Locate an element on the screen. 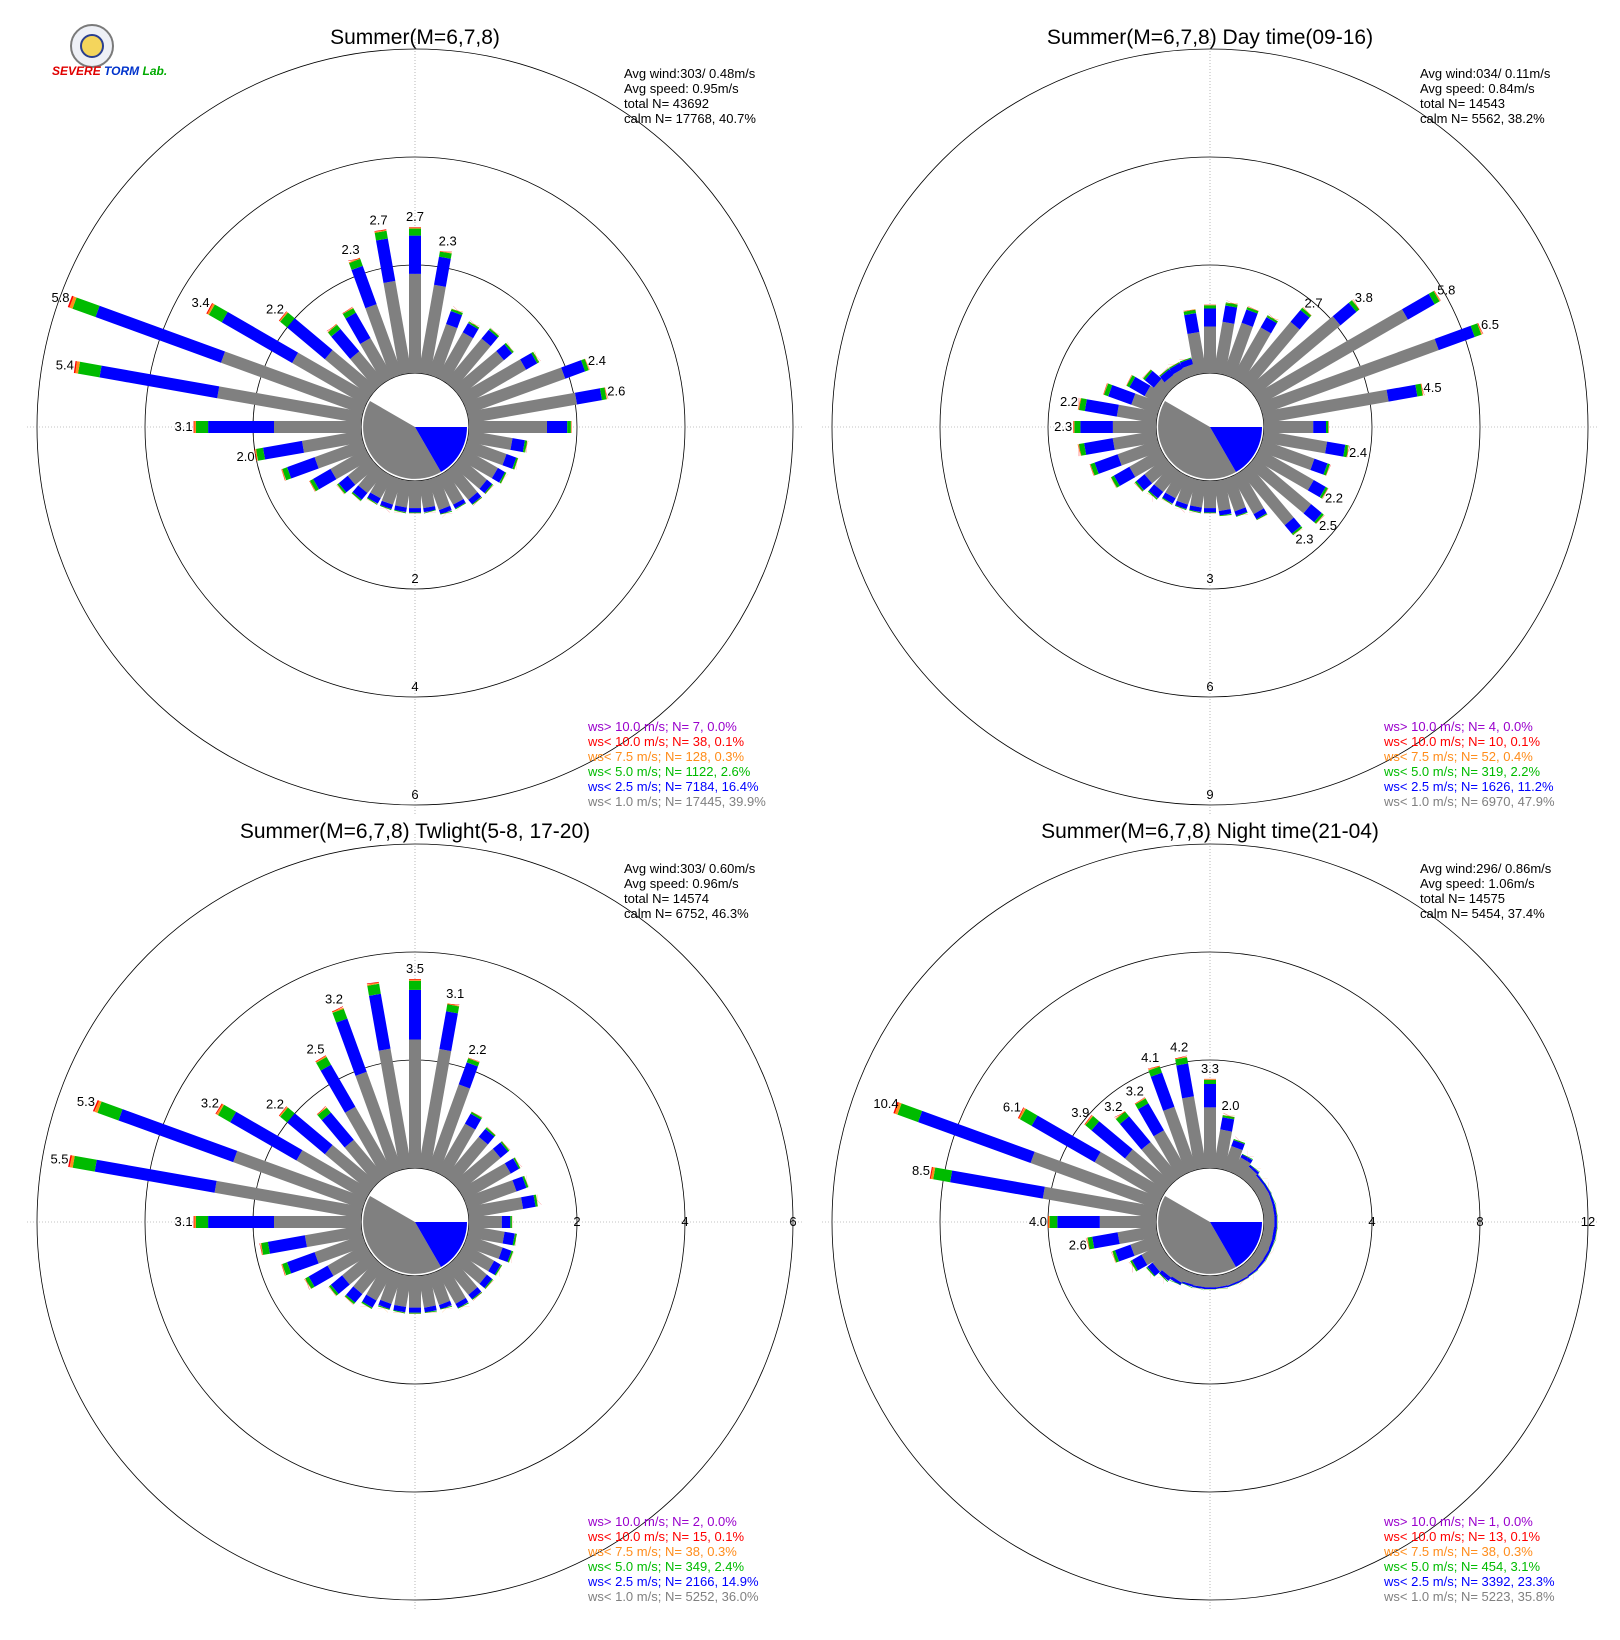  rose-bar-20deg is located at coordinates (445, 342).